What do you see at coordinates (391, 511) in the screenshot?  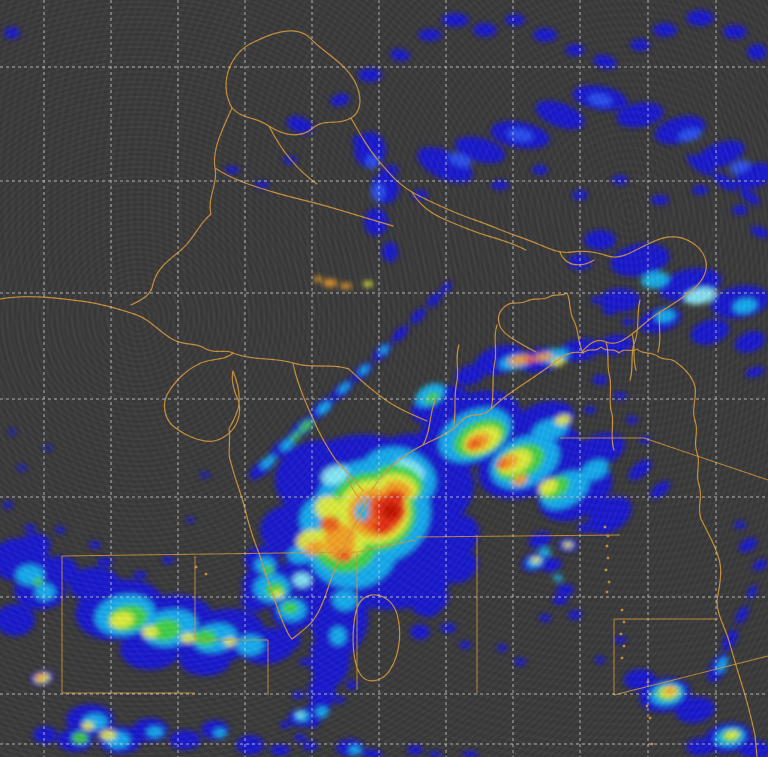 I see `cloud-level-R` at bounding box center [391, 511].